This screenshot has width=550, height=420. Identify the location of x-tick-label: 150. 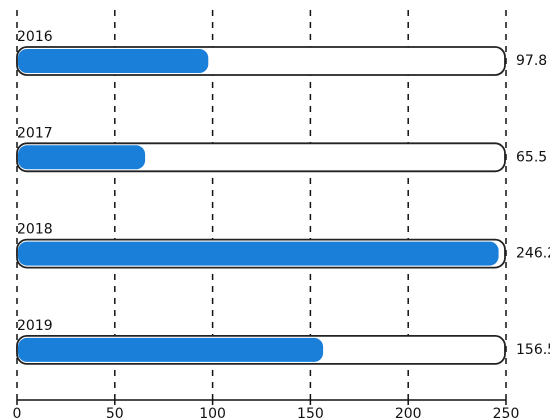
(310, 413).